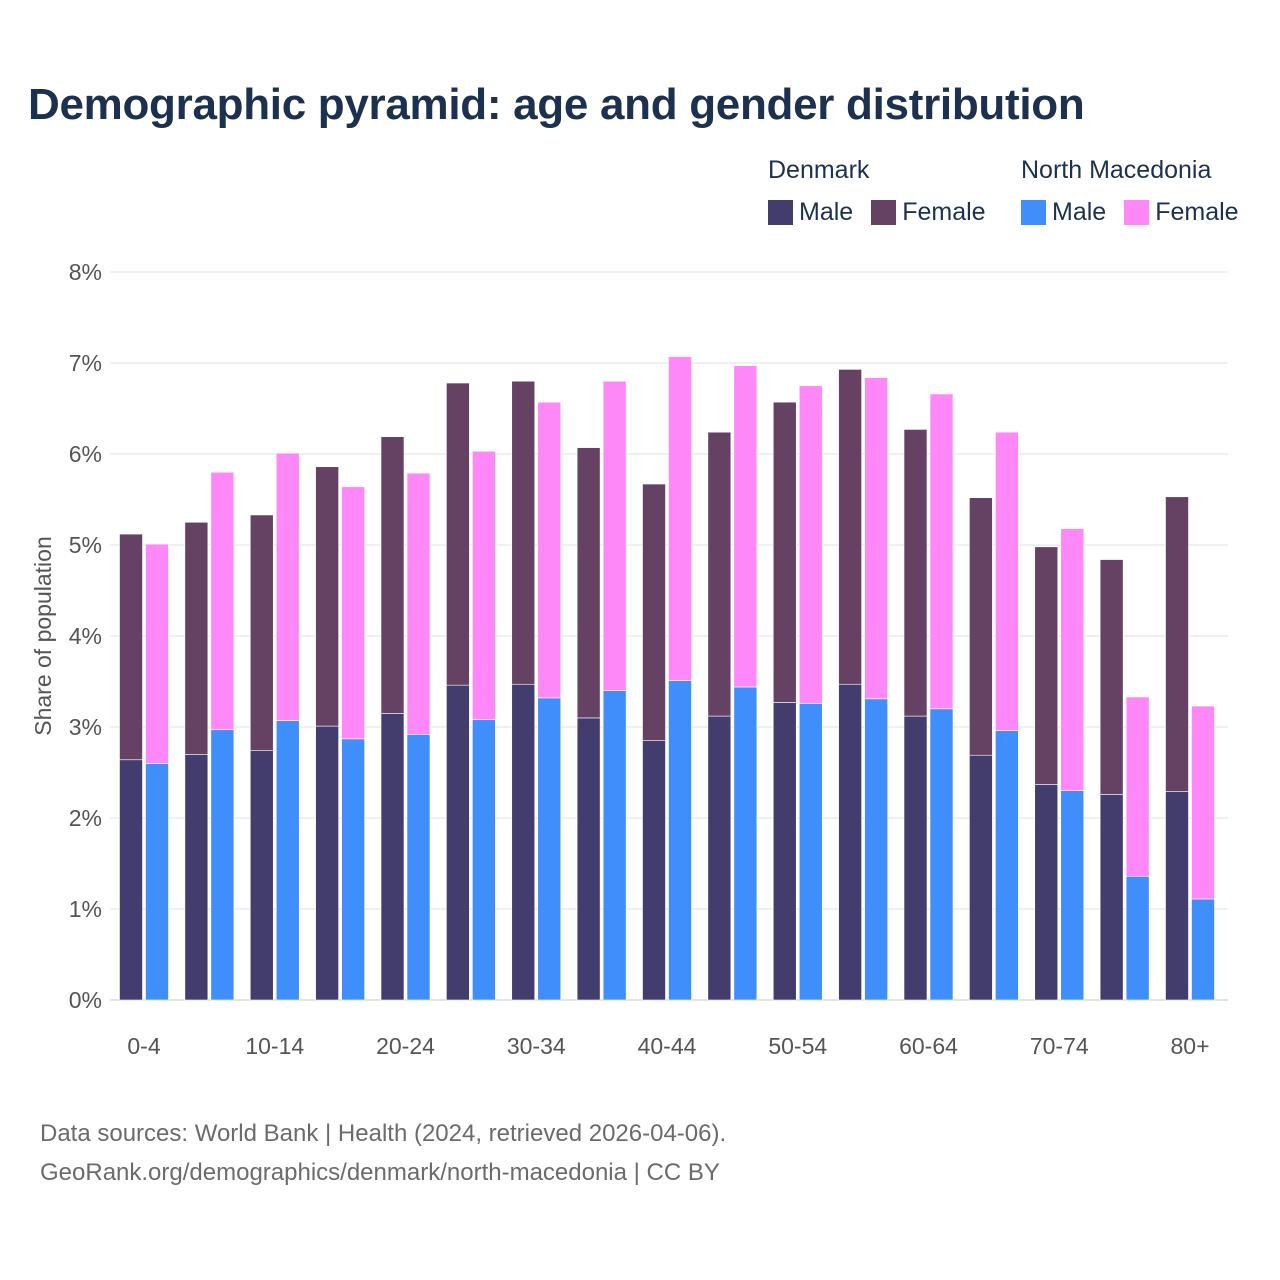  Describe the element at coordinates (667, 1046) in the screenshot. I see `x-tick-label: 40-44` at that location.